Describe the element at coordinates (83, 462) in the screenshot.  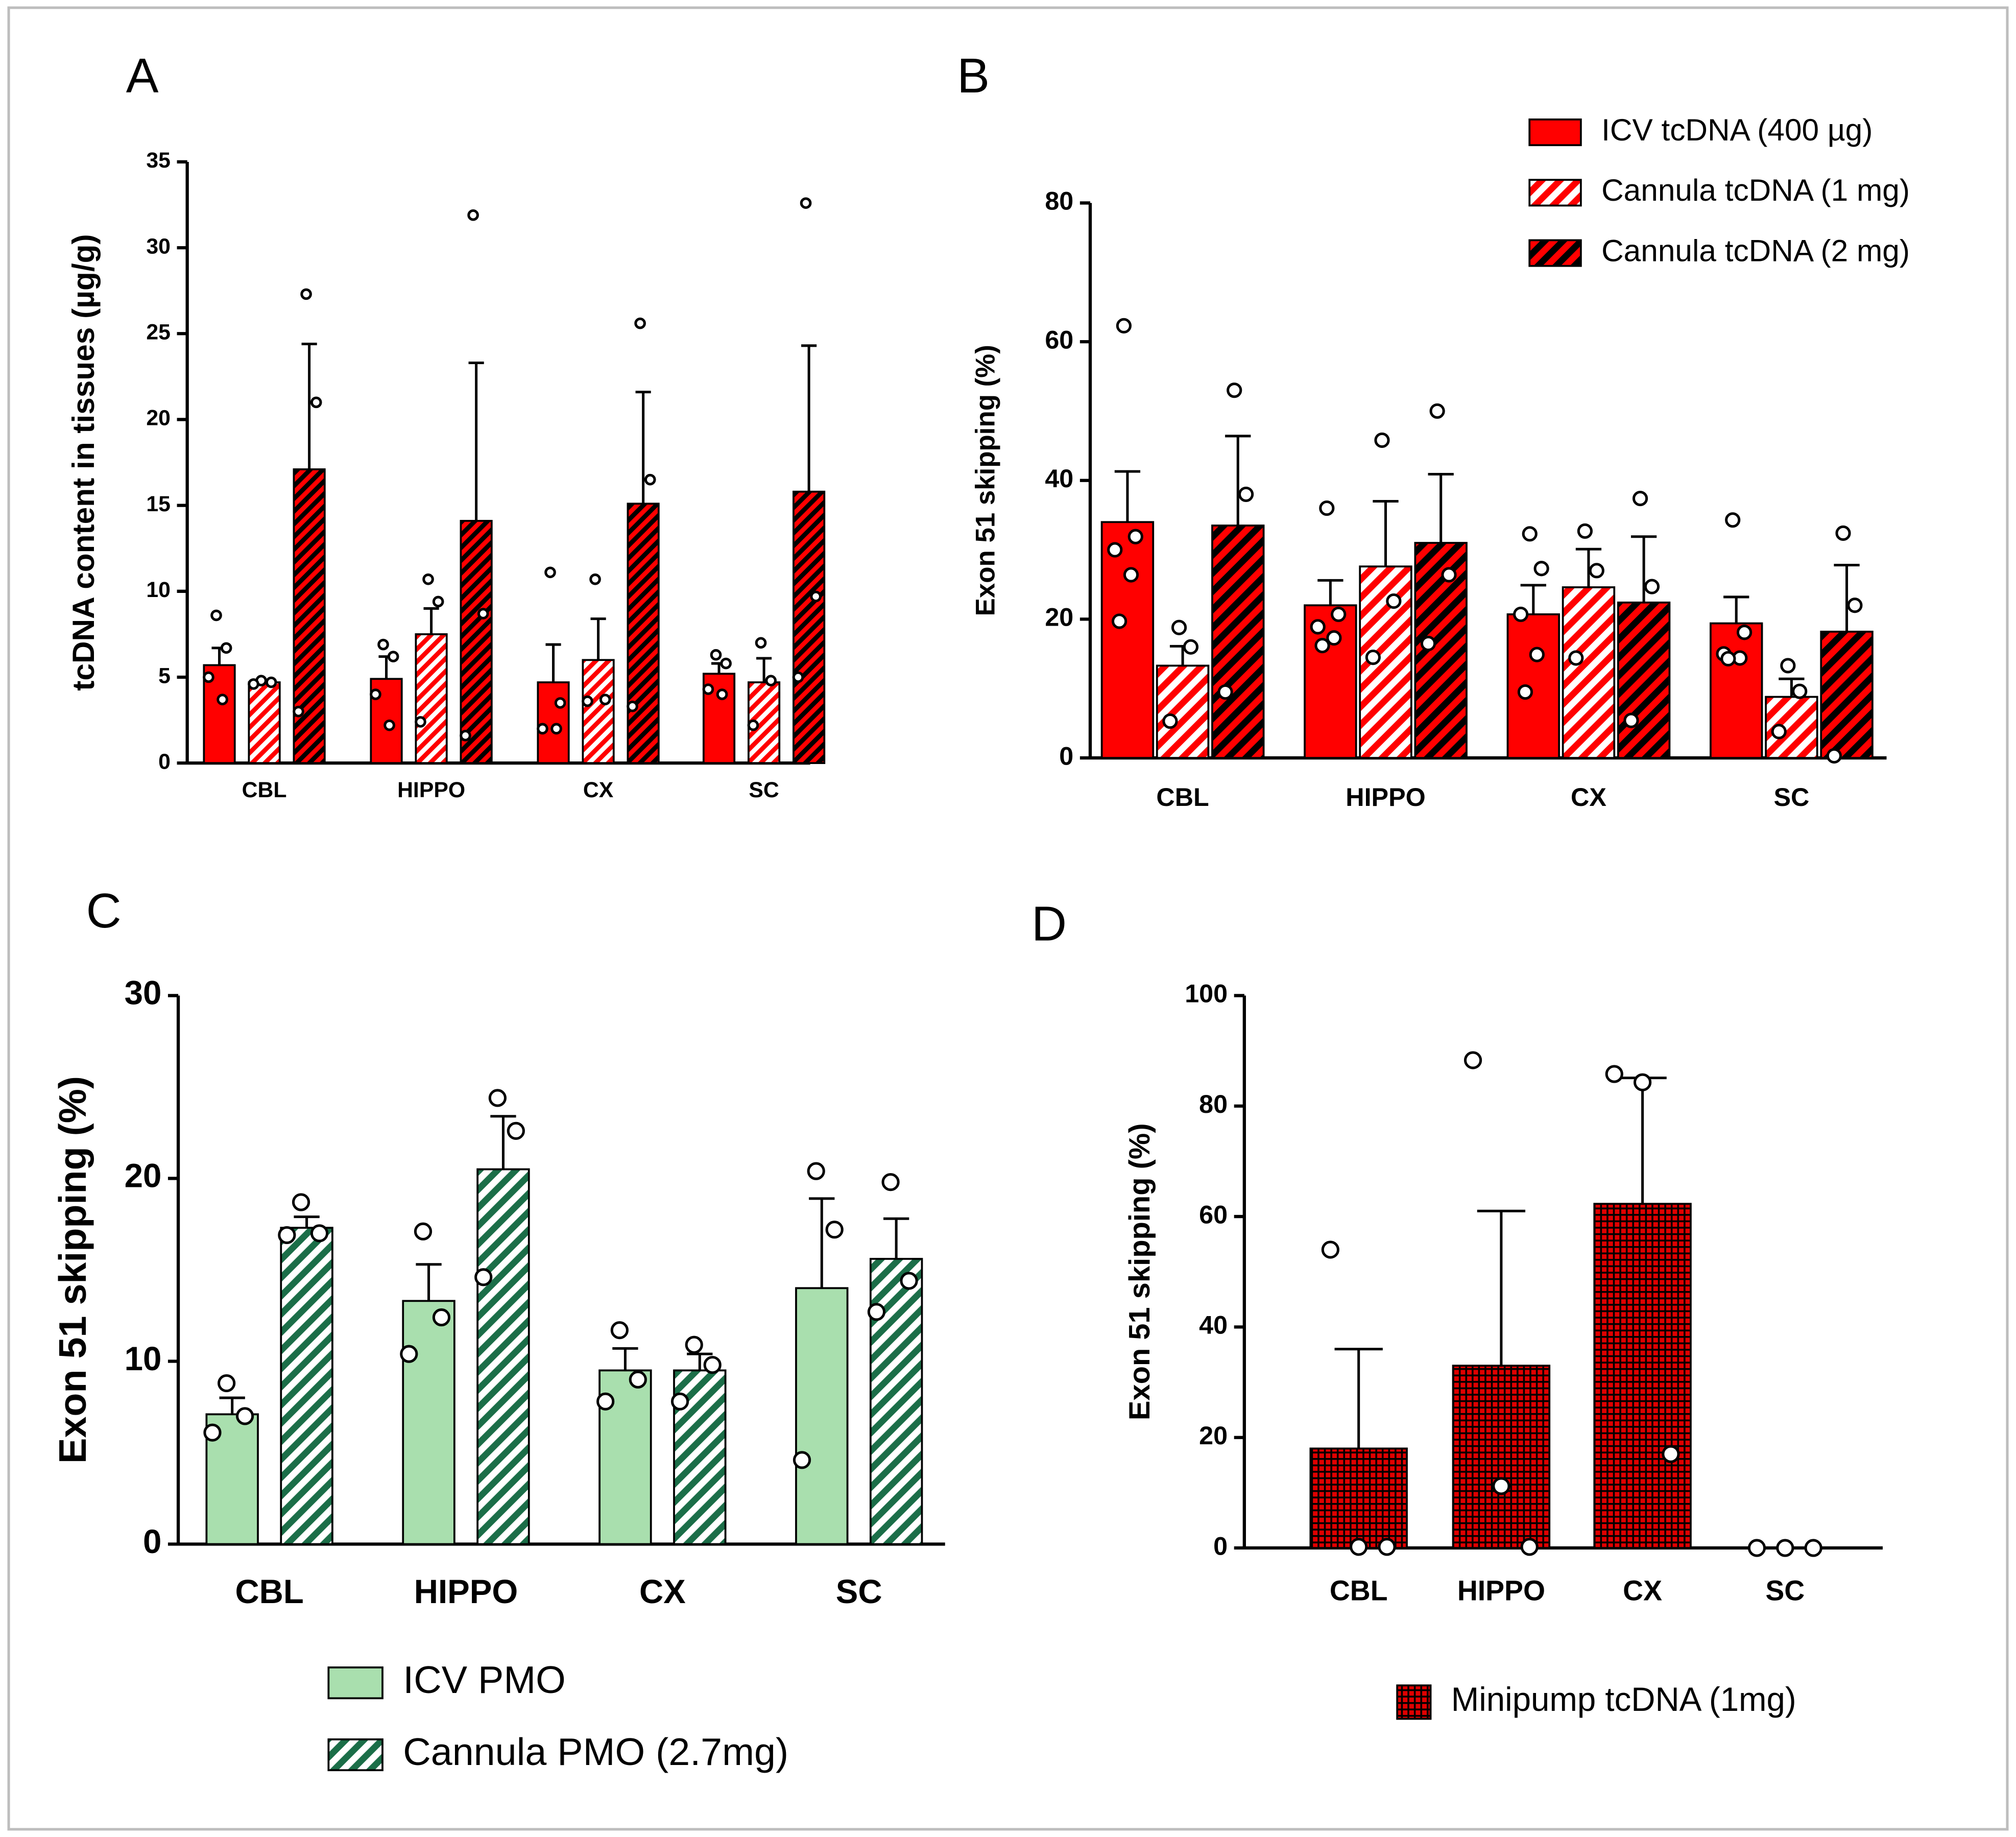
I see `y-axis-title: tcDNA content in tissues (µg/g)` at that location.